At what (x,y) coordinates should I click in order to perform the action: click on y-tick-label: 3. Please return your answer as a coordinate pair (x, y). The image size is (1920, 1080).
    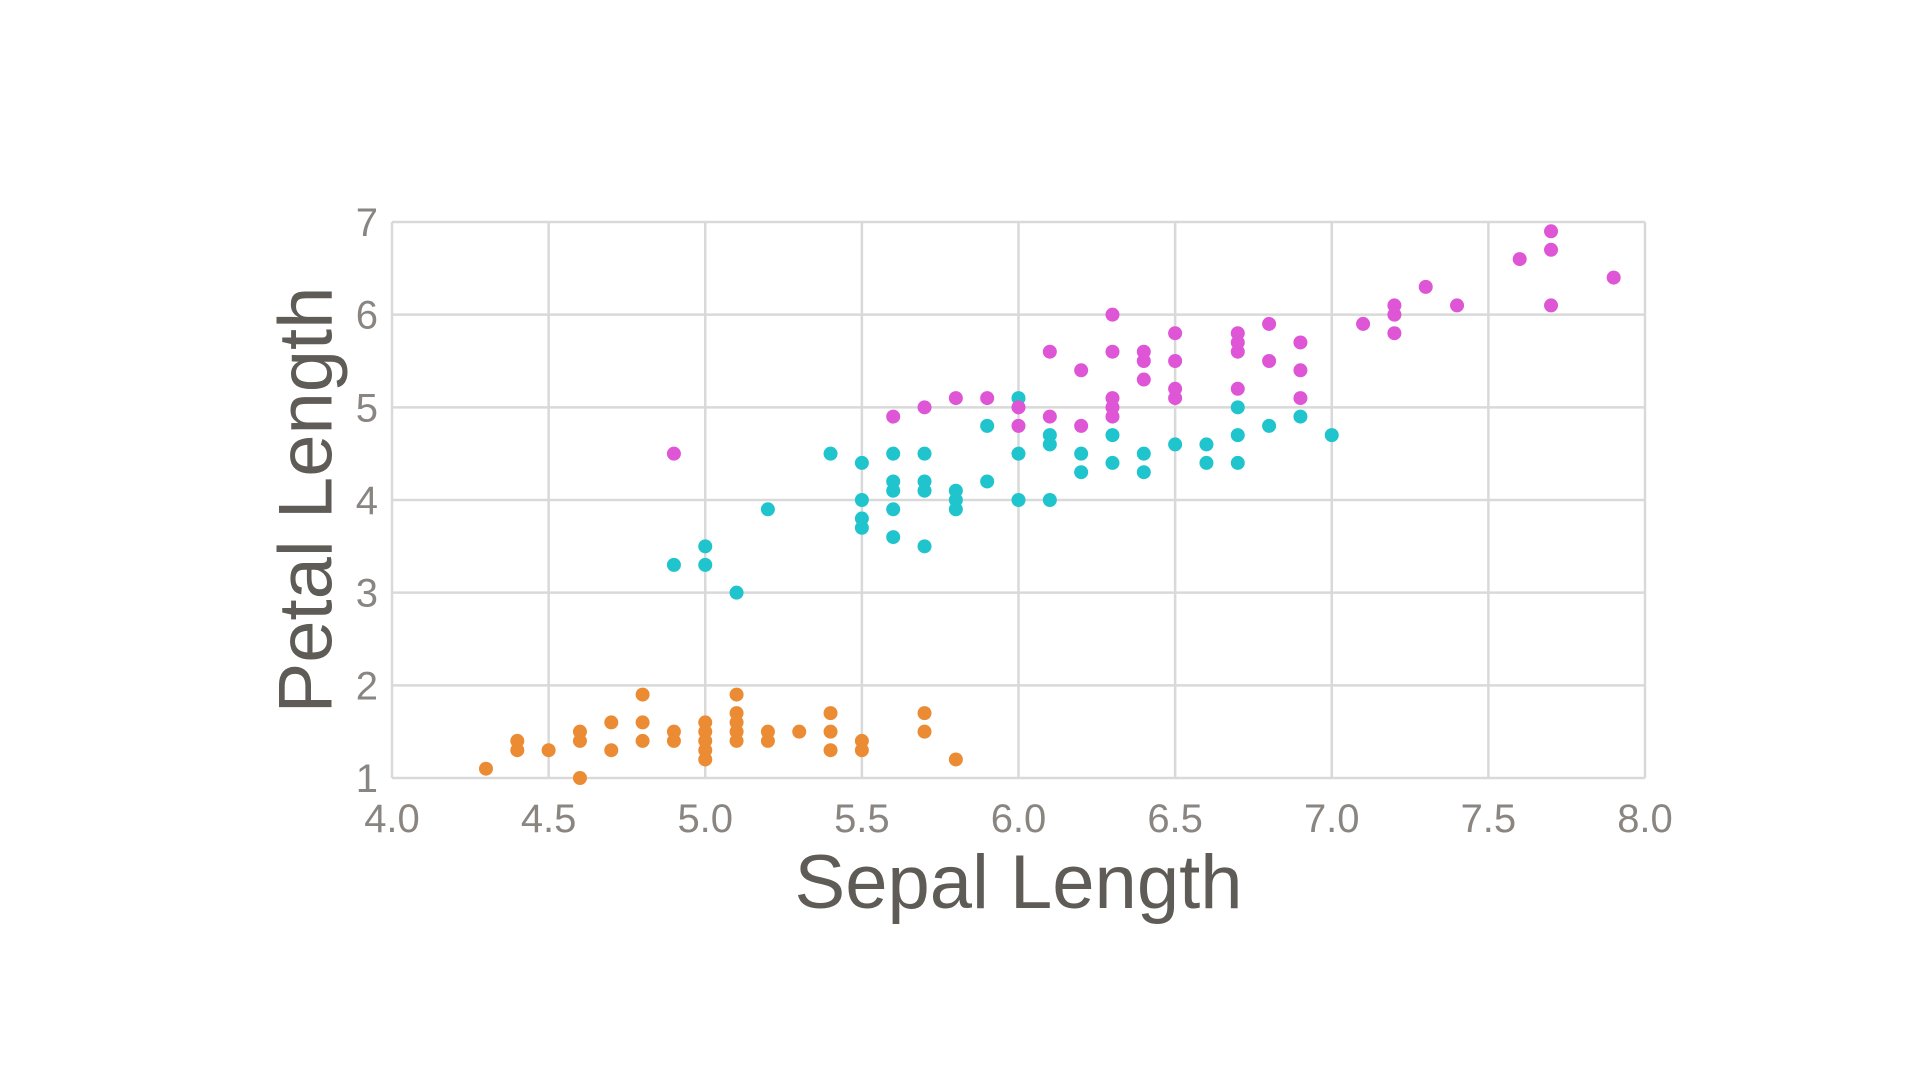
    Looking at the image, I should click on (367, 594).